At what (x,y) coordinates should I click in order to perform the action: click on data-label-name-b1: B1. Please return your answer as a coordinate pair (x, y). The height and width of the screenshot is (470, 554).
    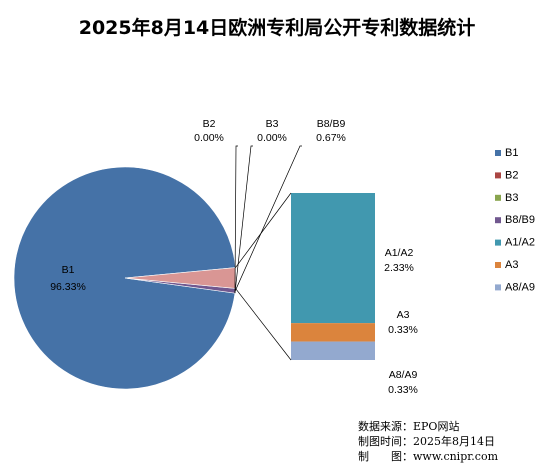
    Looking at the image, I should click on (68, 270).